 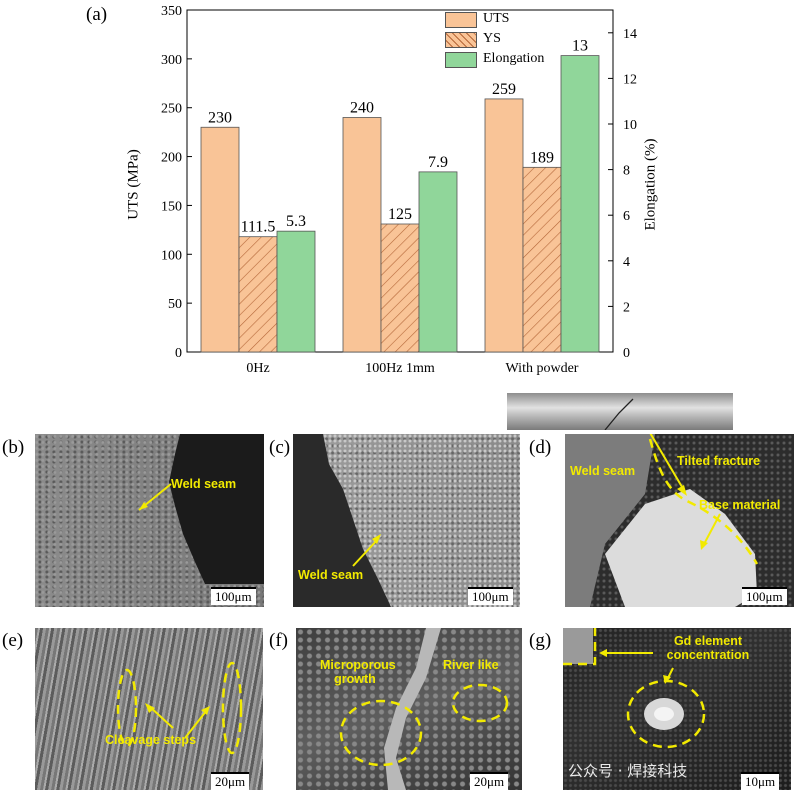 What do you see at coordinates (626, 262) in the screenshot?
I see `y-tick-label-right-2: 4` at bounding box center [626, 262].